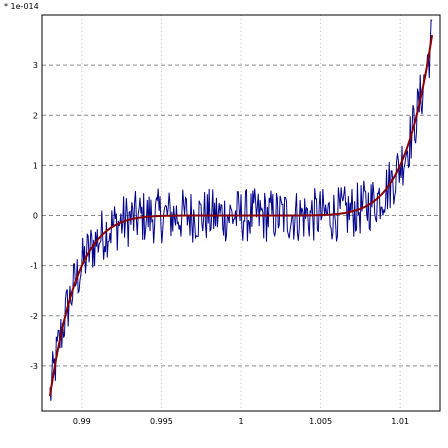  What do you see at coordinates (240, 421) in the screenshot?
I see `x-tick-label: 1` at bounding box center [240, 421].